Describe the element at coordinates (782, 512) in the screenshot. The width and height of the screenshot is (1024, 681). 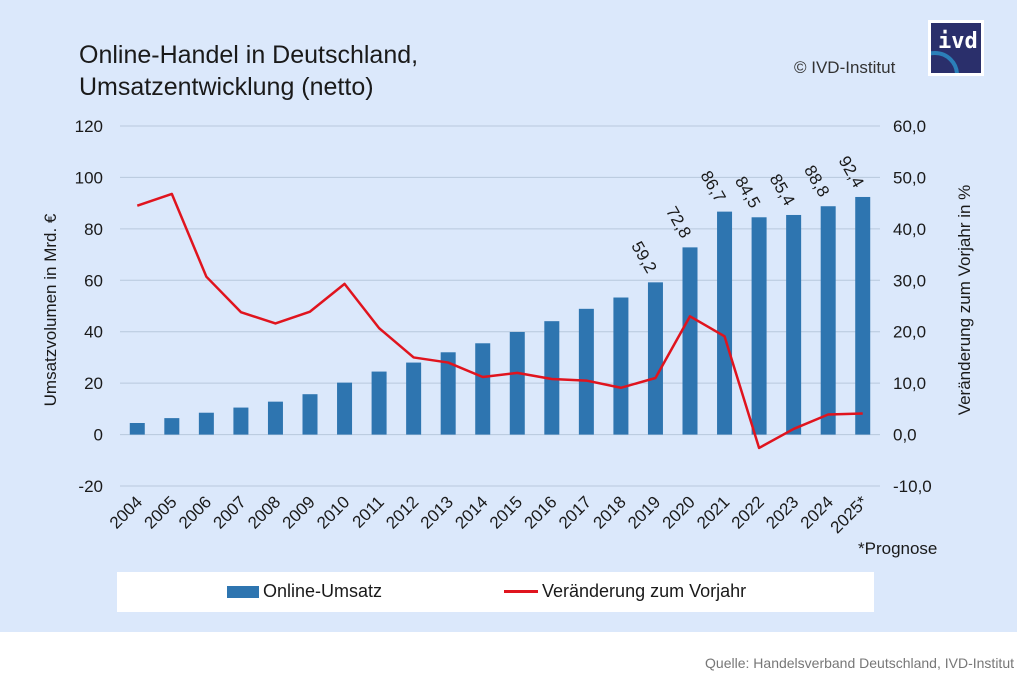
I see `x-tick-label: 2023` at that location.